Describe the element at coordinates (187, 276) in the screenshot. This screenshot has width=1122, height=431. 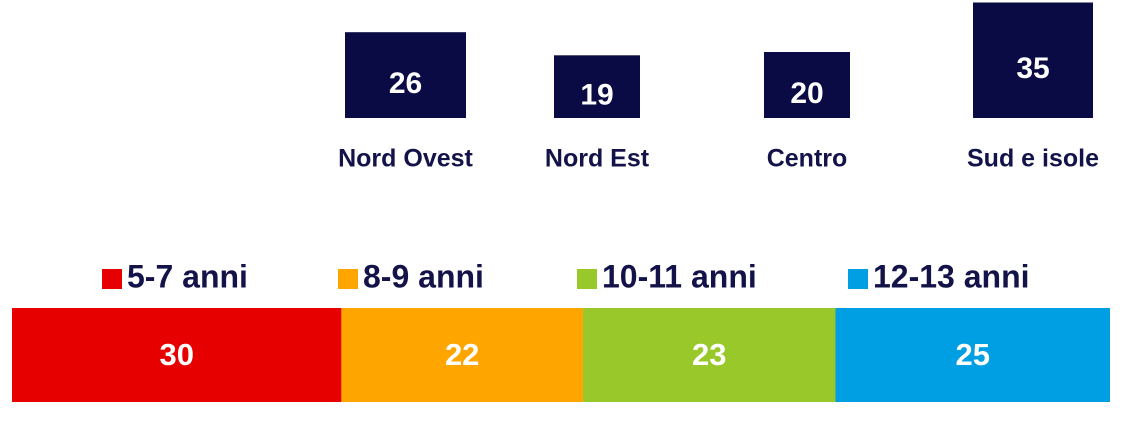
I see `legend-label: 5-7 anni` at that location.